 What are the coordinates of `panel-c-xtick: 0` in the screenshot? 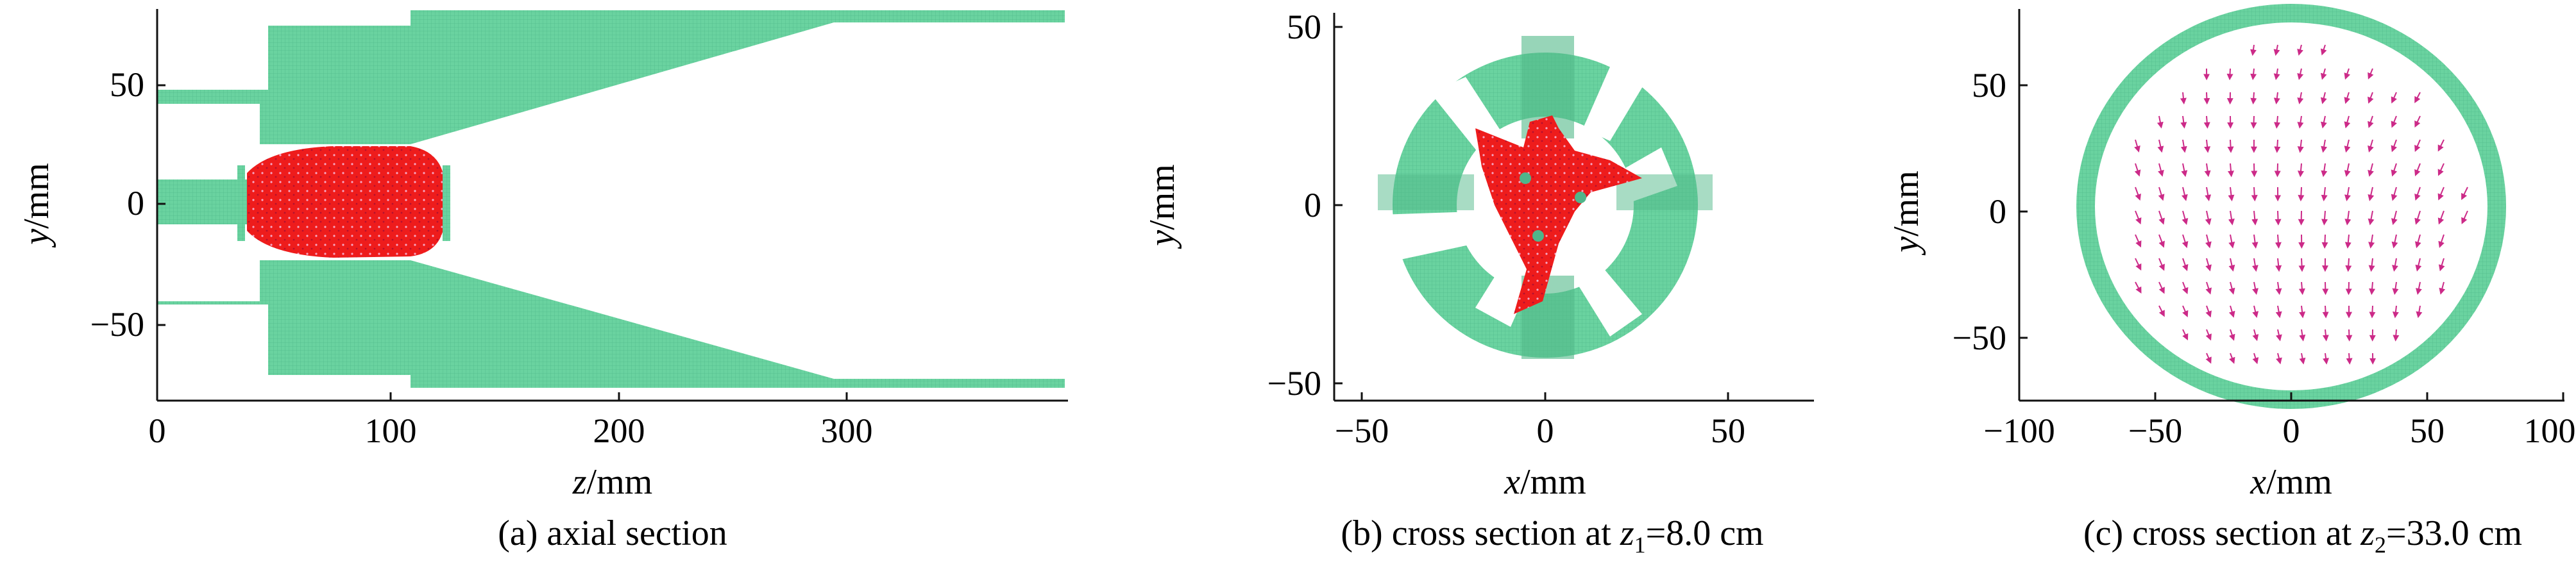 It's located at (2291, 431).